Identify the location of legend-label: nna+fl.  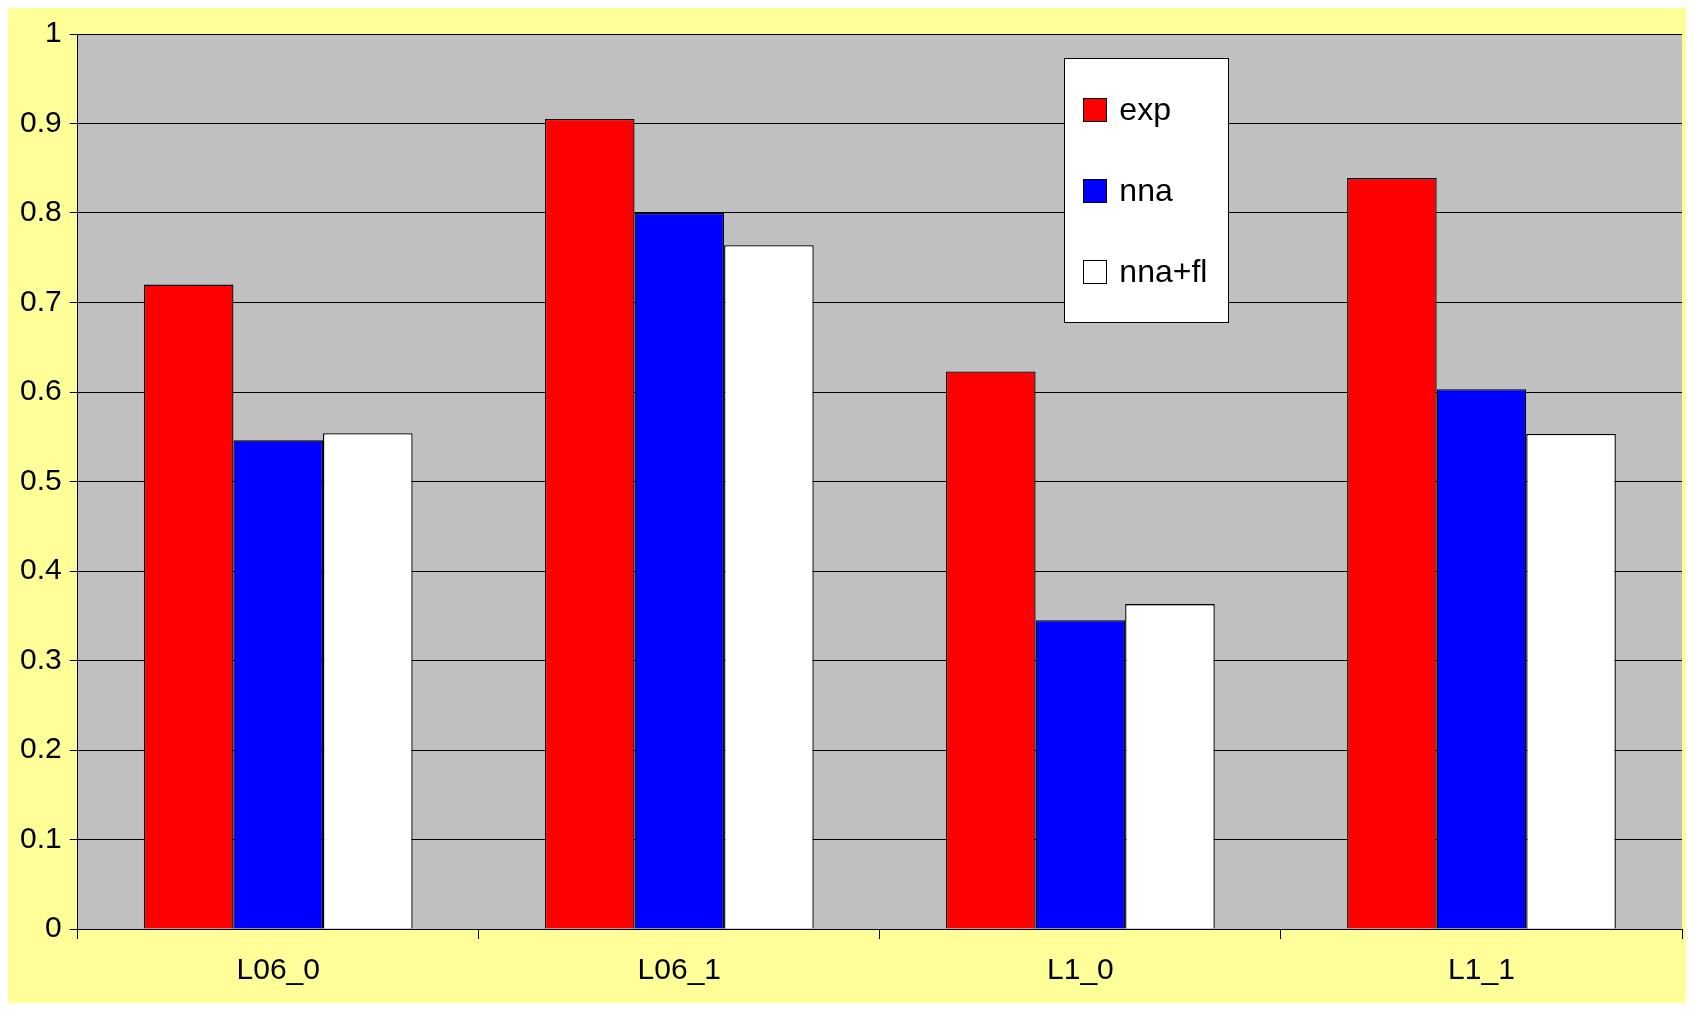
(1163, 271).